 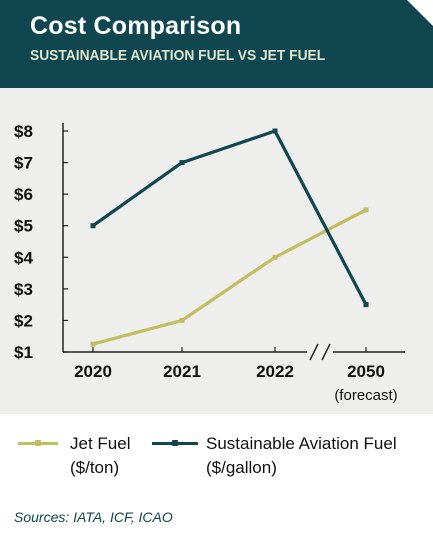 I want to click on legend-sublabel-jet-fuel: ($/ton), so click(x=95, y=467).